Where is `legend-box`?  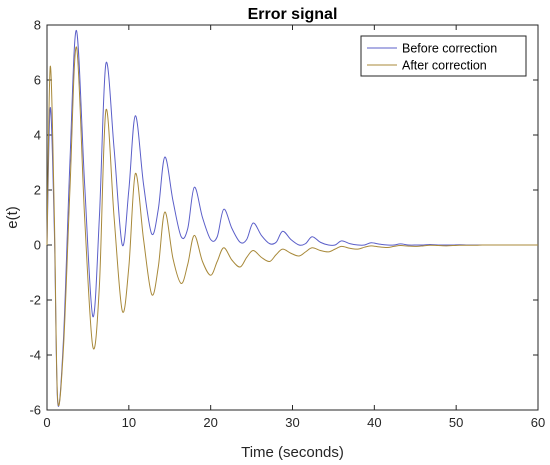
legend-box is located at coordinates (443, 56).